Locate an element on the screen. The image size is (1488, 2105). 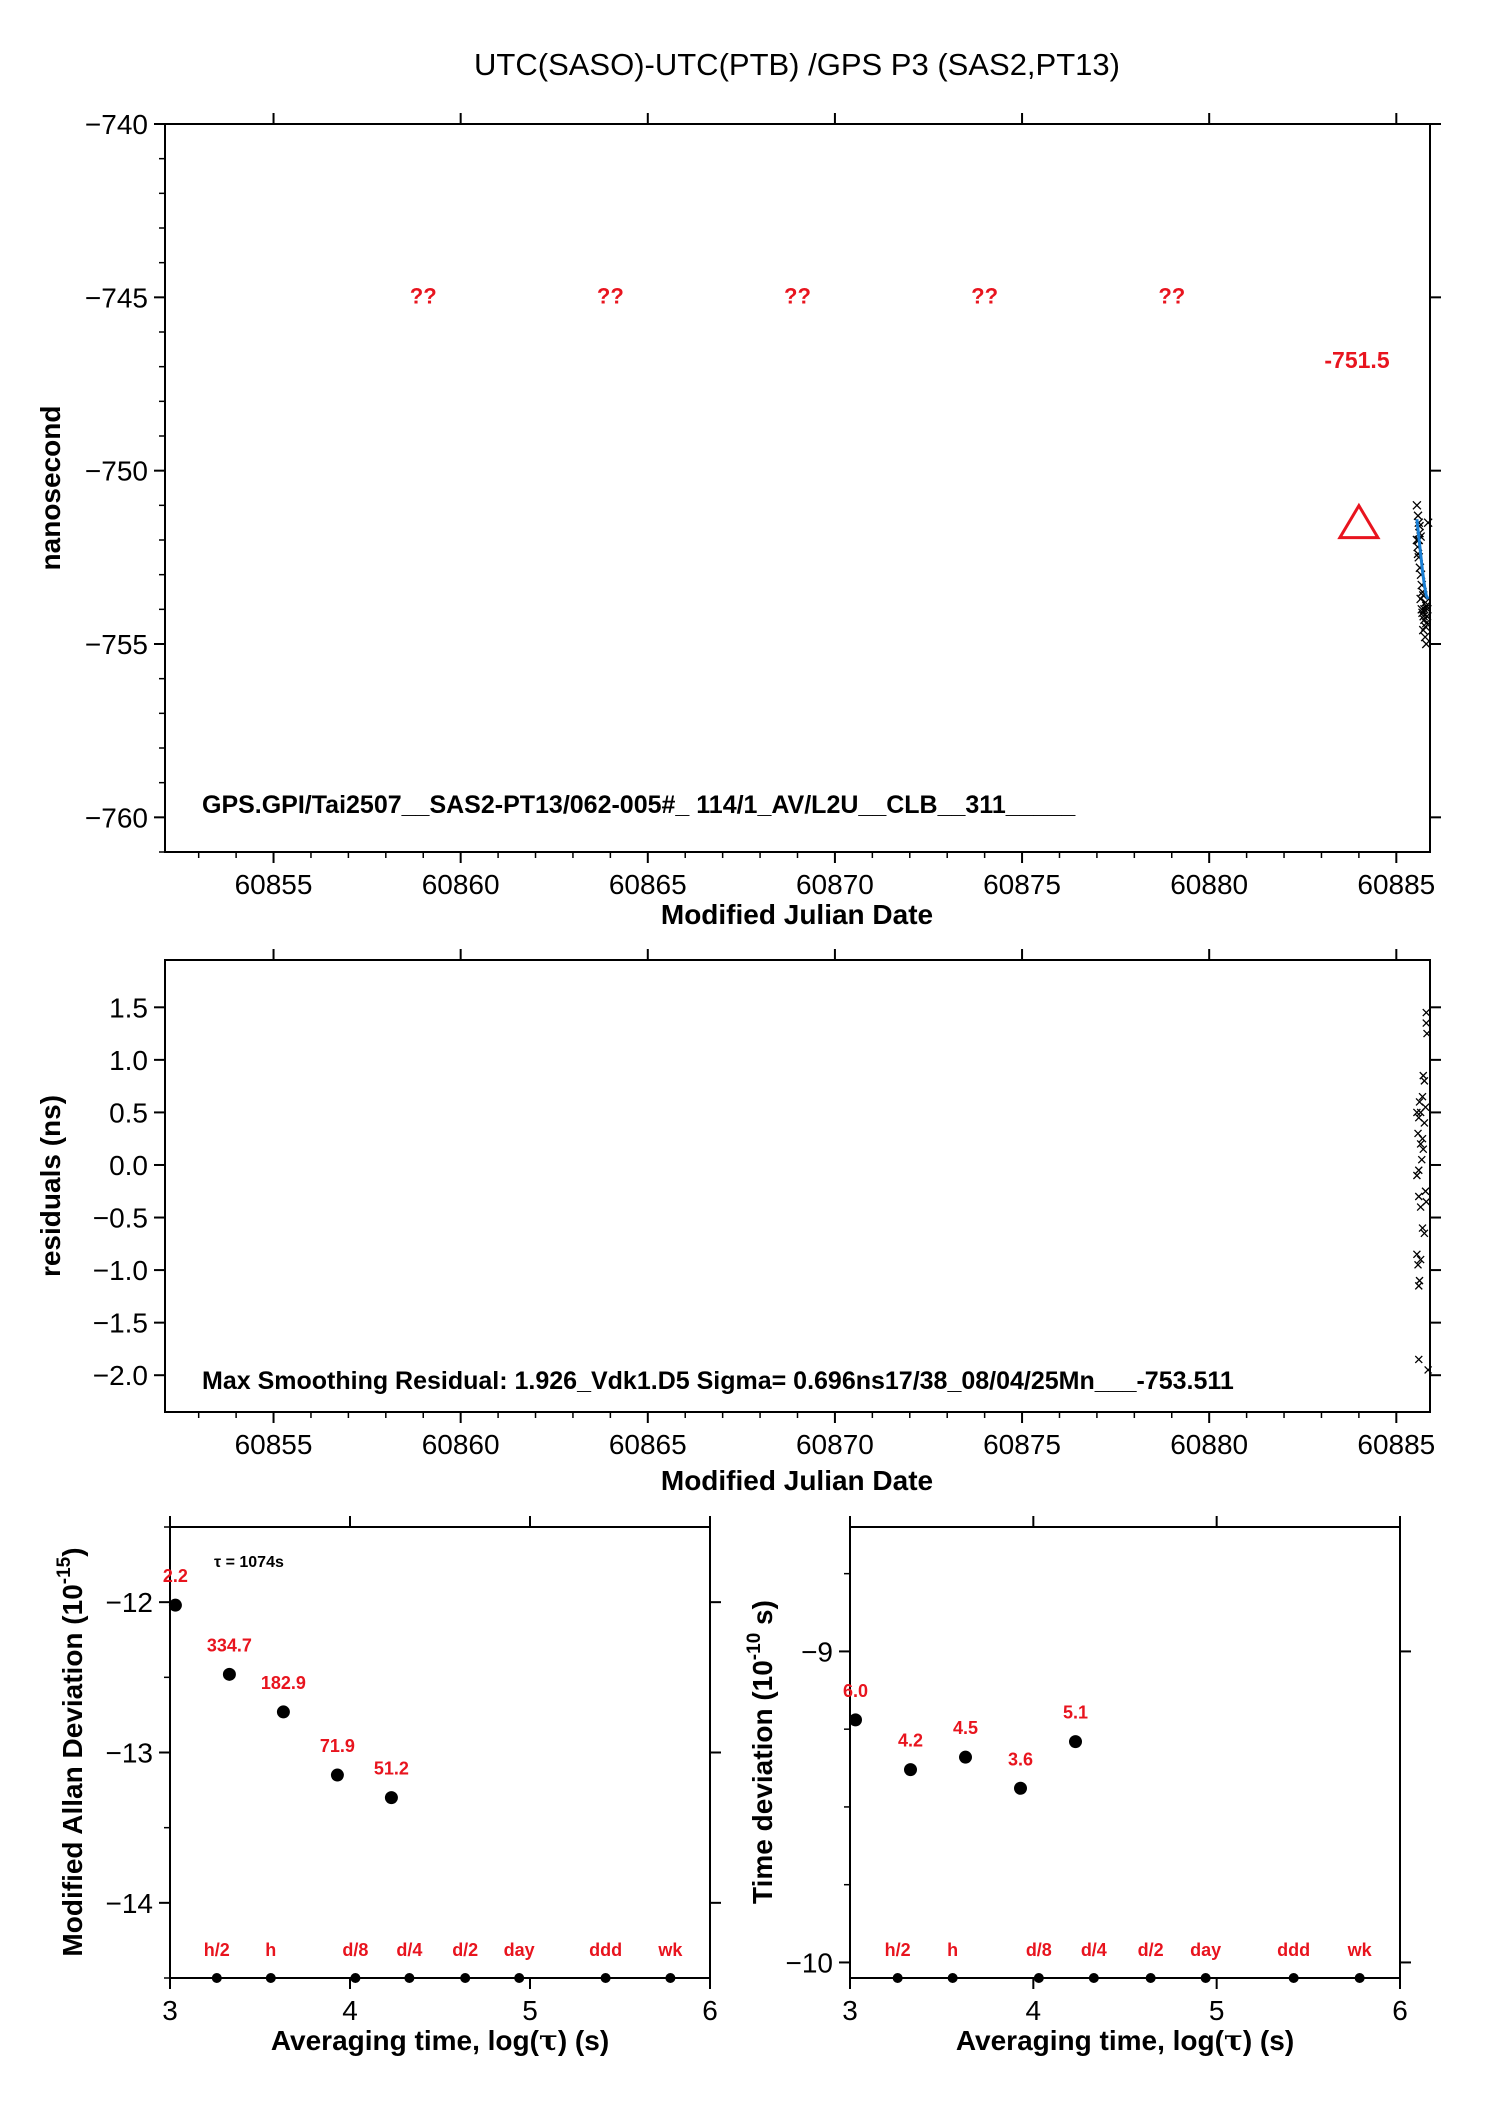
point-value-label: 6.0 is located at coordinates (855, 1691).